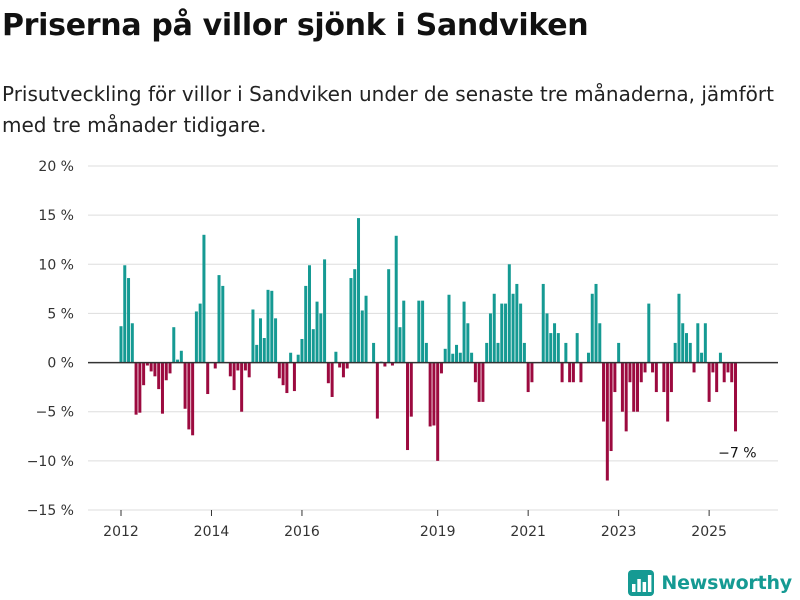 This screenshot has height=600, width=800. What do you see at coordinates (726, 583) in the screenshot?
I see `brand-name: Newsworthy` at bounding box center [726, 583].